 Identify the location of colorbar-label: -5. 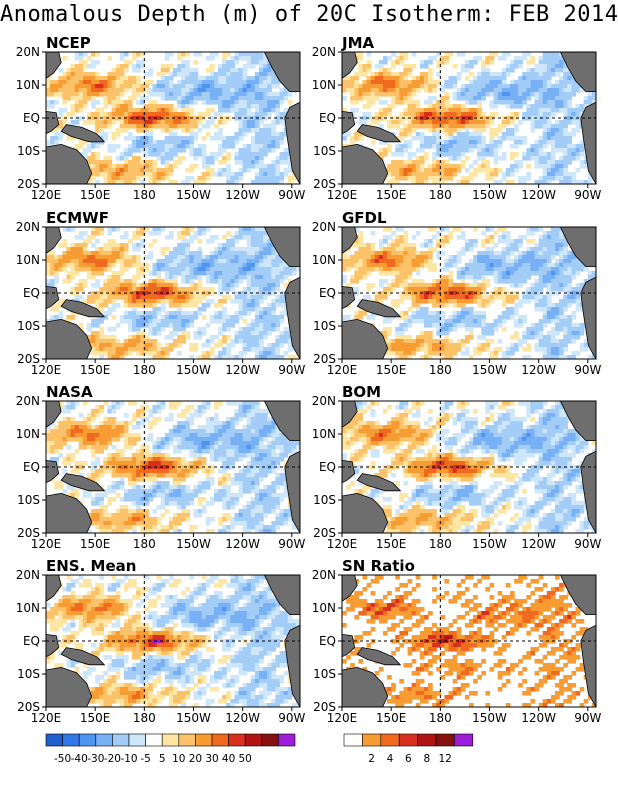
(145, 759).